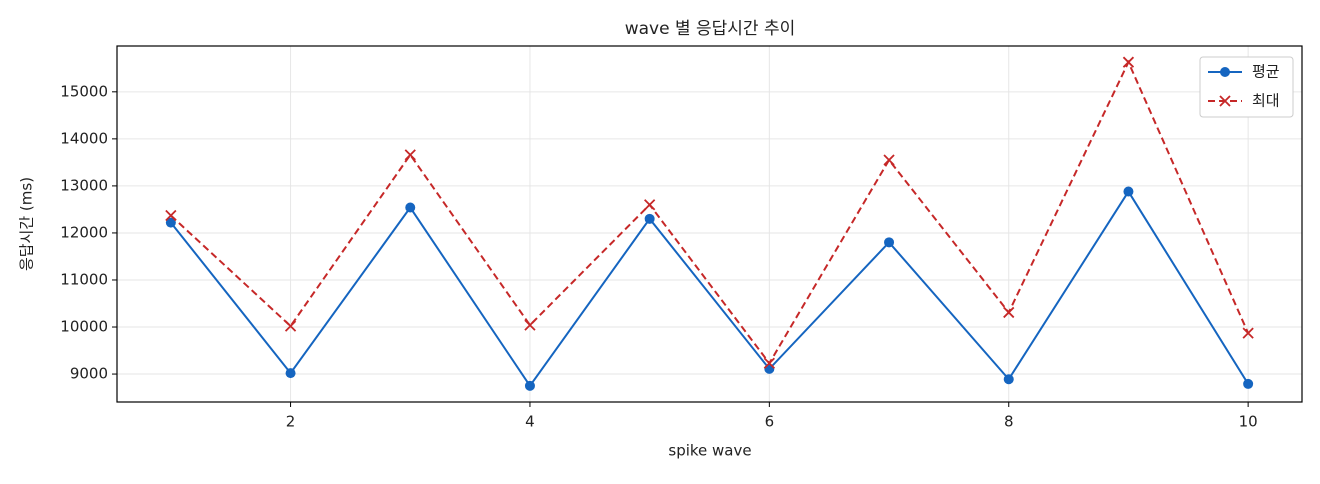  Describe the element at coordinates (530, 422) in the screenshot. I see `x-tick-label: 4` at that location.